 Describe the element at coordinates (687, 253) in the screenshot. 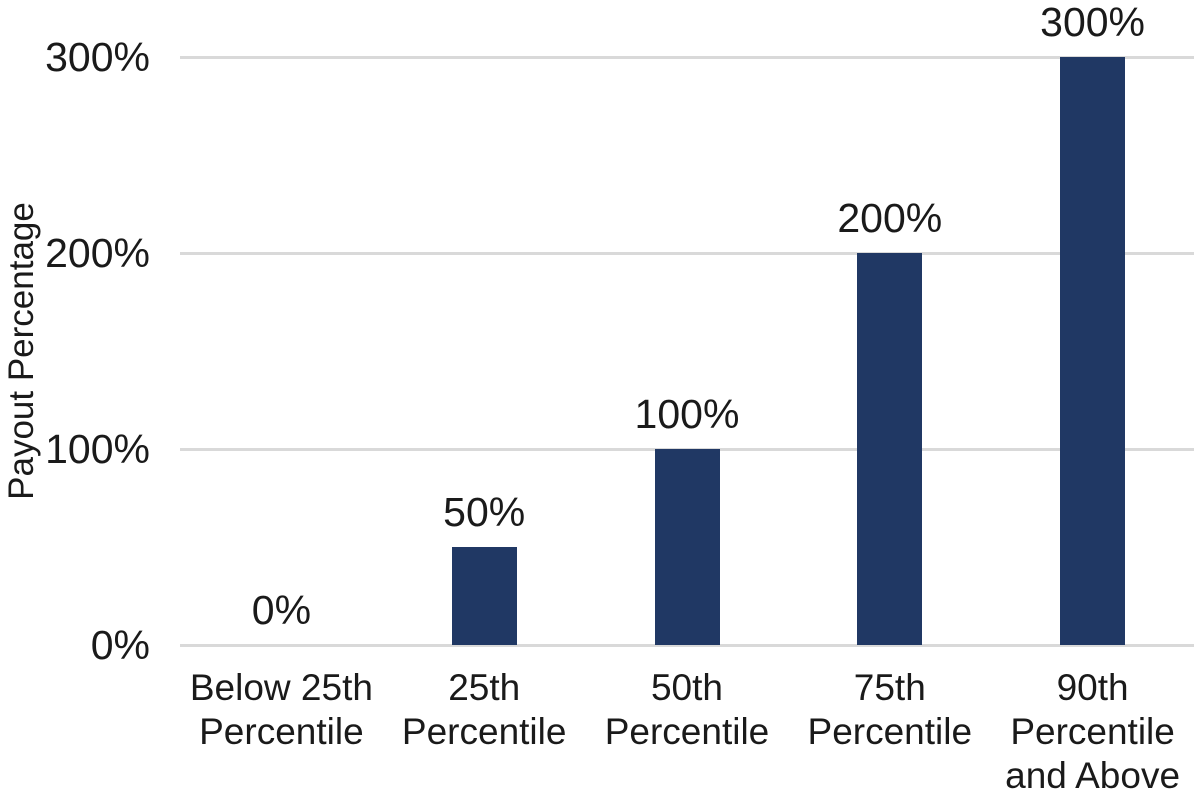

I see `gridline-200%` at that location.